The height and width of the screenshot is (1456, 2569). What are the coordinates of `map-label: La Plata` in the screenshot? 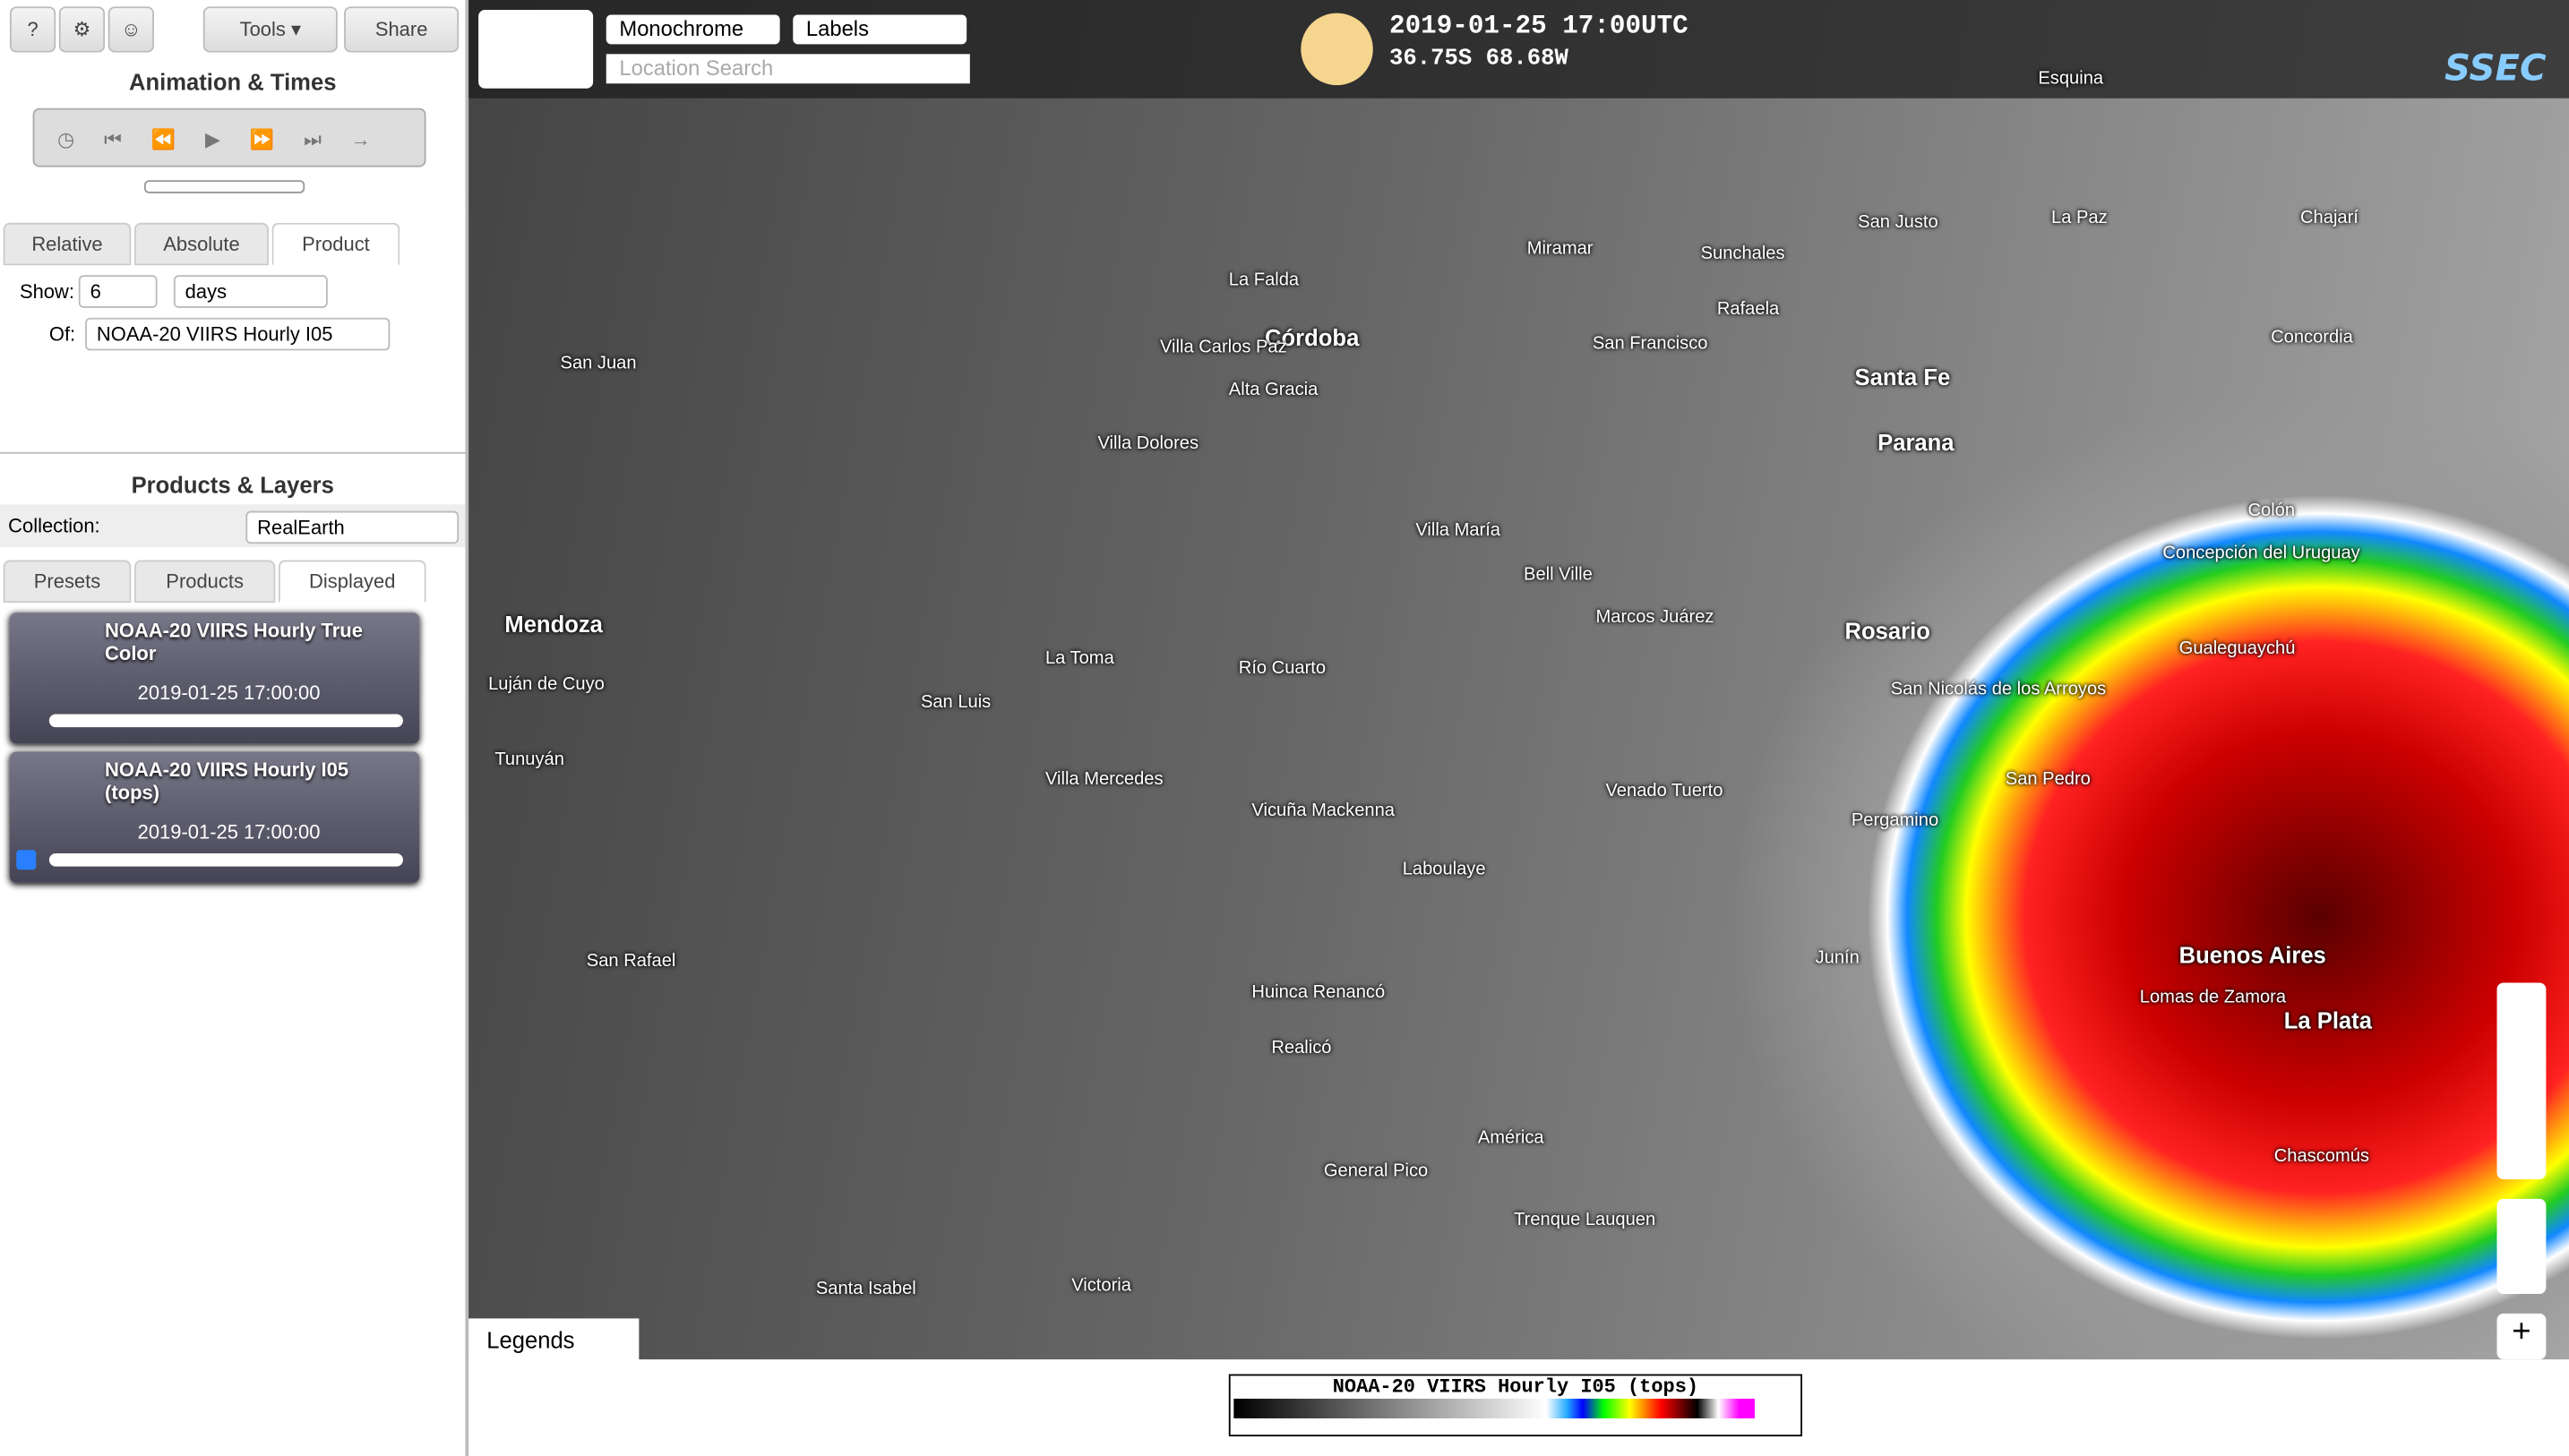 It's located at (2327, 1020).